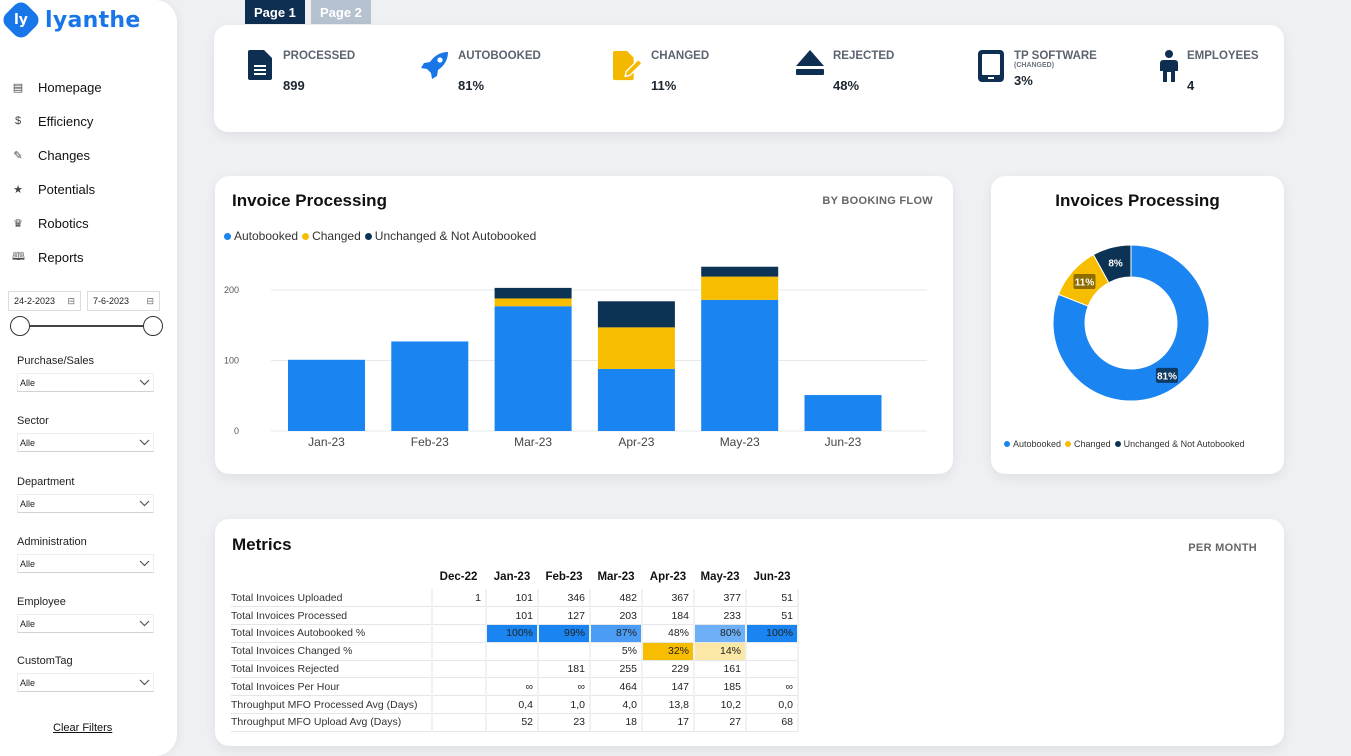  What do you see at coordinates (341, 12) in the screenshot?
I see `tab-page-2: Page 2` at bounding box center [341, 12].